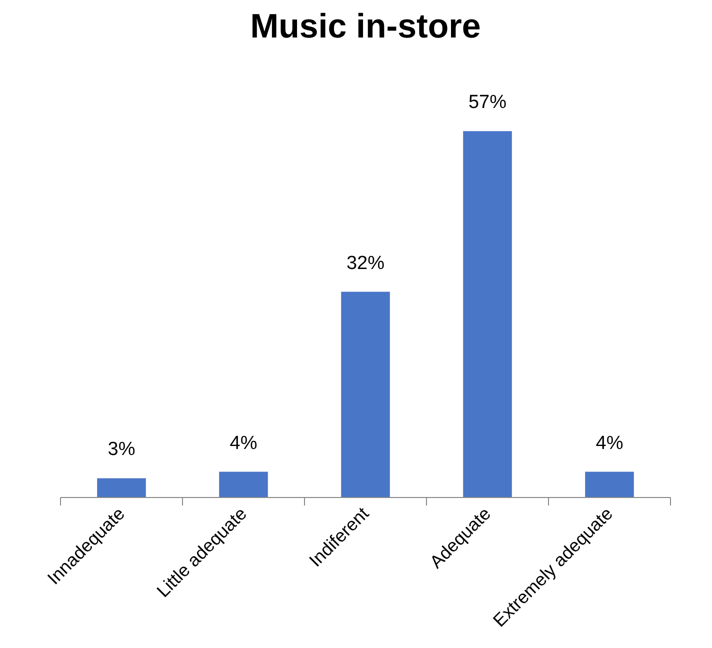 The width and height of the screenshot is (712, 648). What do you see at coordinates (487, 103) in the screenshot?
I see `data-label: 57%` at bounding box center [487, 103].